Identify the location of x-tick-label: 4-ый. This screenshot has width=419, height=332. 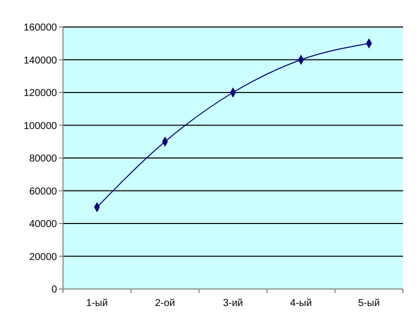
(301, 303).